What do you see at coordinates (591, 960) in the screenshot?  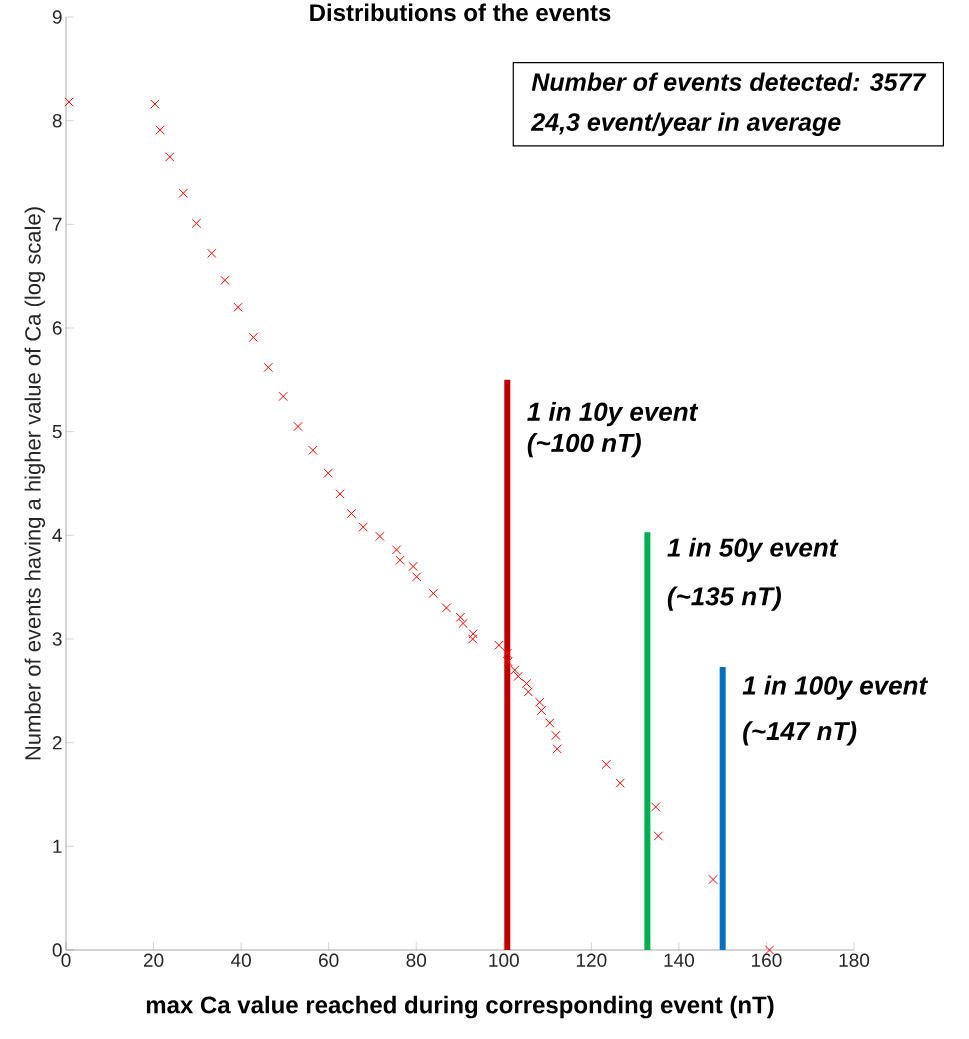 I see `x-tick-label: 120` at bounding box center [591, 960].